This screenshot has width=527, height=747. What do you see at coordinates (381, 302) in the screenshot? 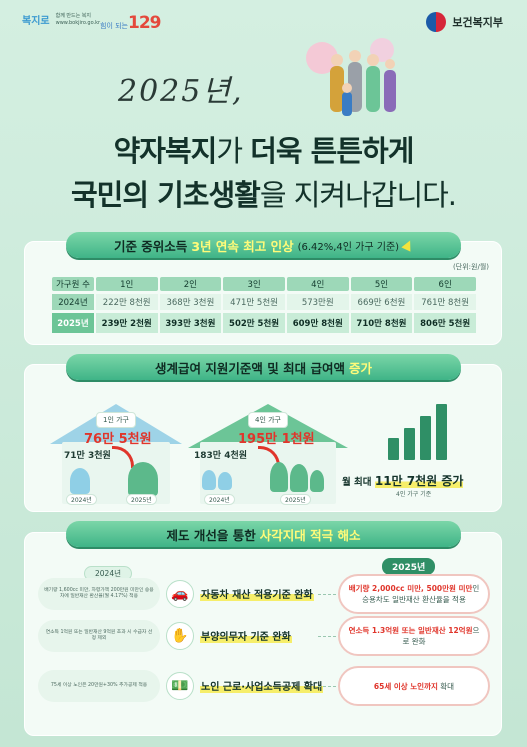
I see `table-cell: 669만 6천원` at bounding box center [381, 302].